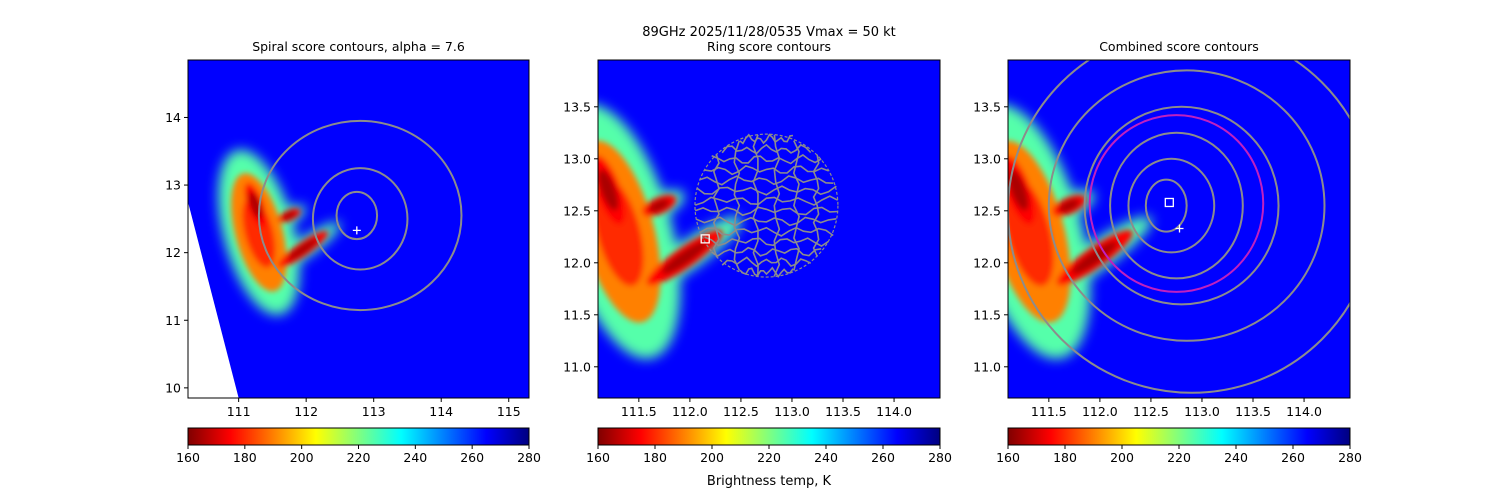  What do you see at coordinates (577, 106) in the screenshot?
I see `y-tick-label: 13.5` at bounding box center [577, 106].